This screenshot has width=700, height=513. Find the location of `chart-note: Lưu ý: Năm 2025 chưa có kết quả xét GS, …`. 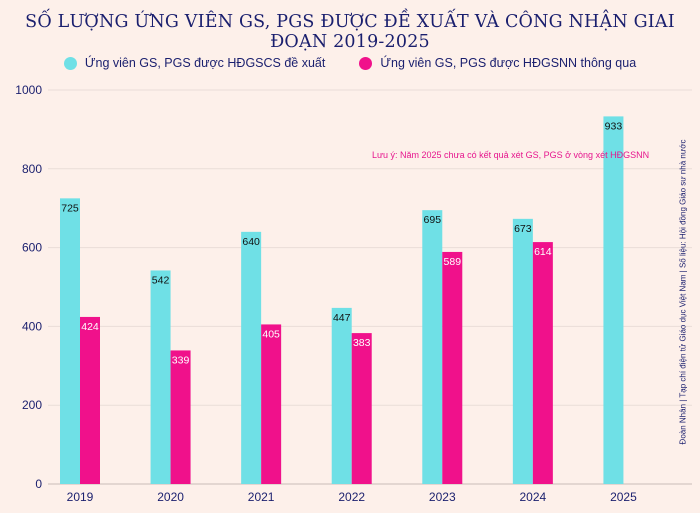

chart-note: Lưu ý: Năm 2025 chưa có kết quả xét GS, … is located at coordinates (511, 155).